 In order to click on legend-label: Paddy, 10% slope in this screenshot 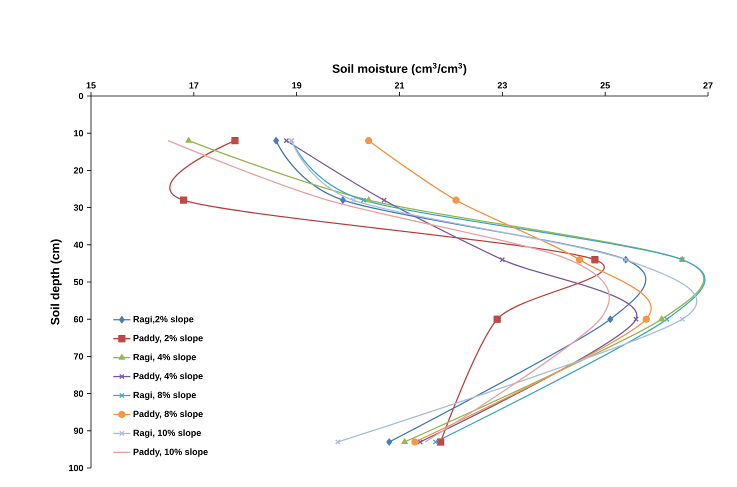, I will do `click(171, 452)`.